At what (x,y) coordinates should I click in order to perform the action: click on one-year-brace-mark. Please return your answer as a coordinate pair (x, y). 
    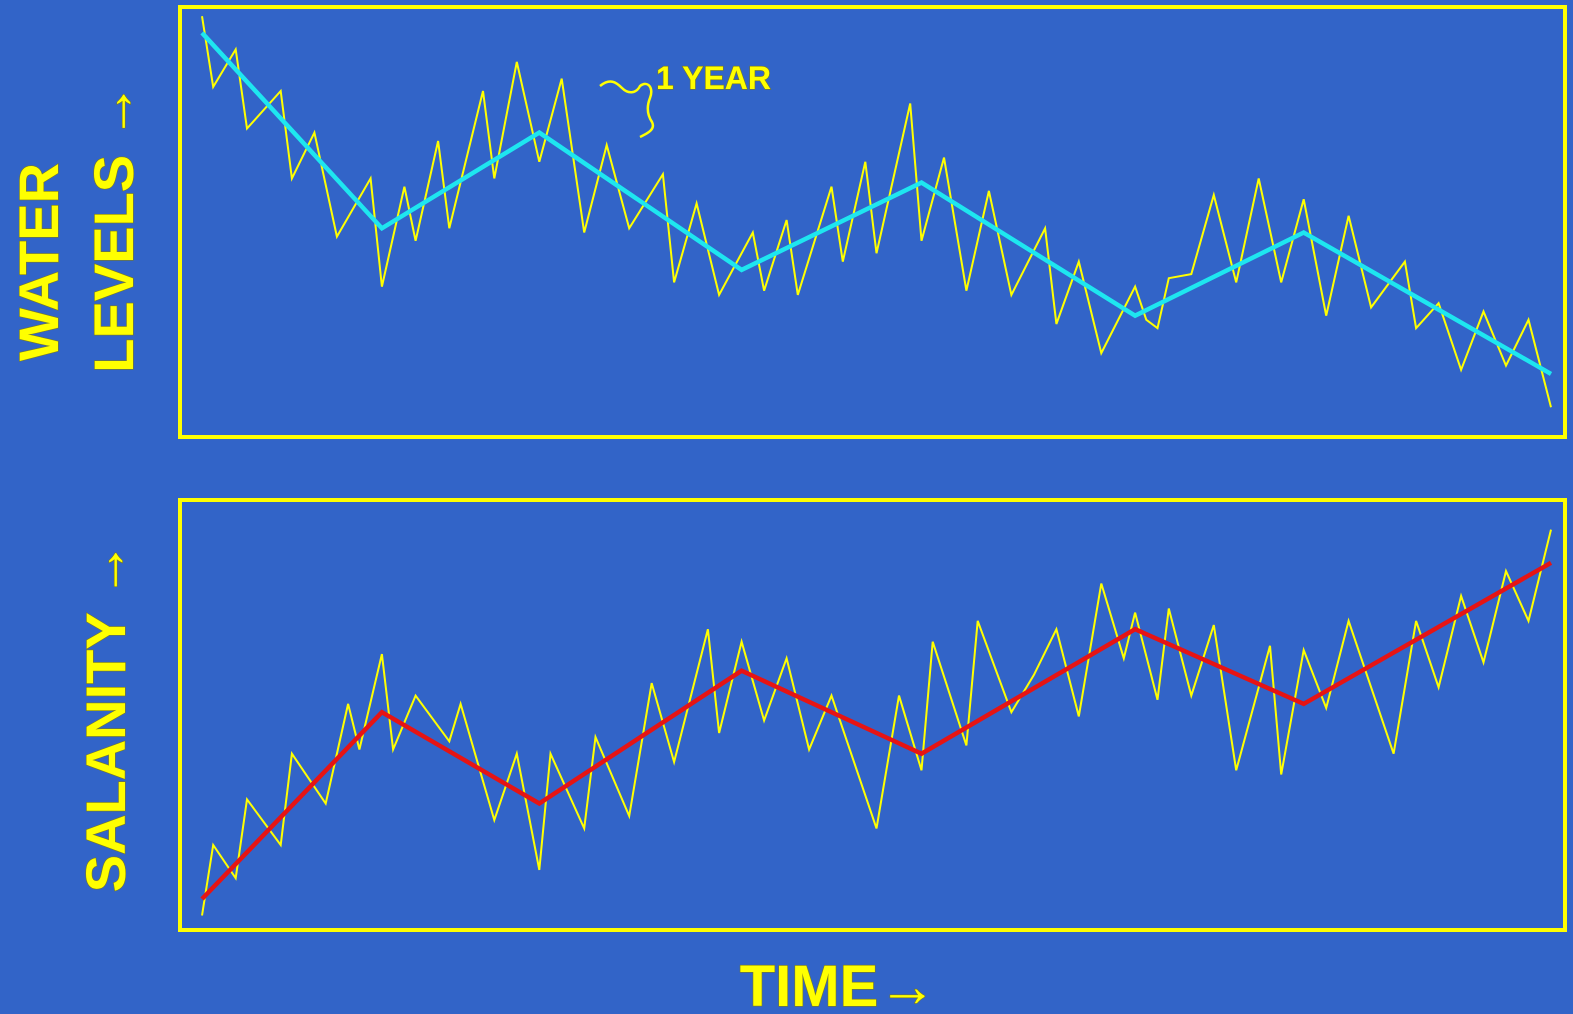
    Looking at the image, I should click on (627, 109).